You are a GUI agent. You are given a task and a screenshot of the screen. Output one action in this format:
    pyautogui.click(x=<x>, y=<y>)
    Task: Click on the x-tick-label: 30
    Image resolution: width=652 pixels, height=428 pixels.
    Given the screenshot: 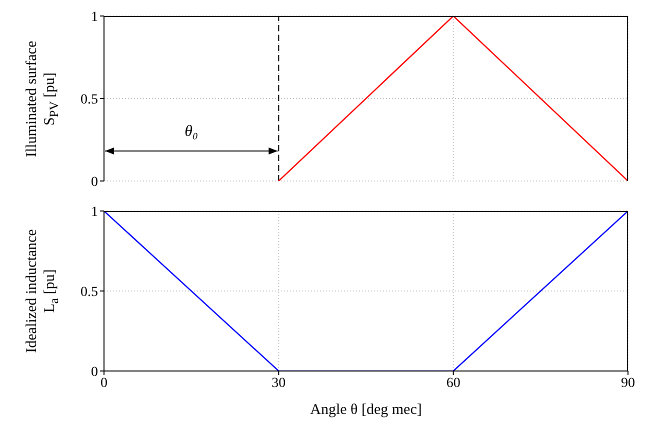 What is the action you would take?
    pyautogui.click(x=279, y=383)
    